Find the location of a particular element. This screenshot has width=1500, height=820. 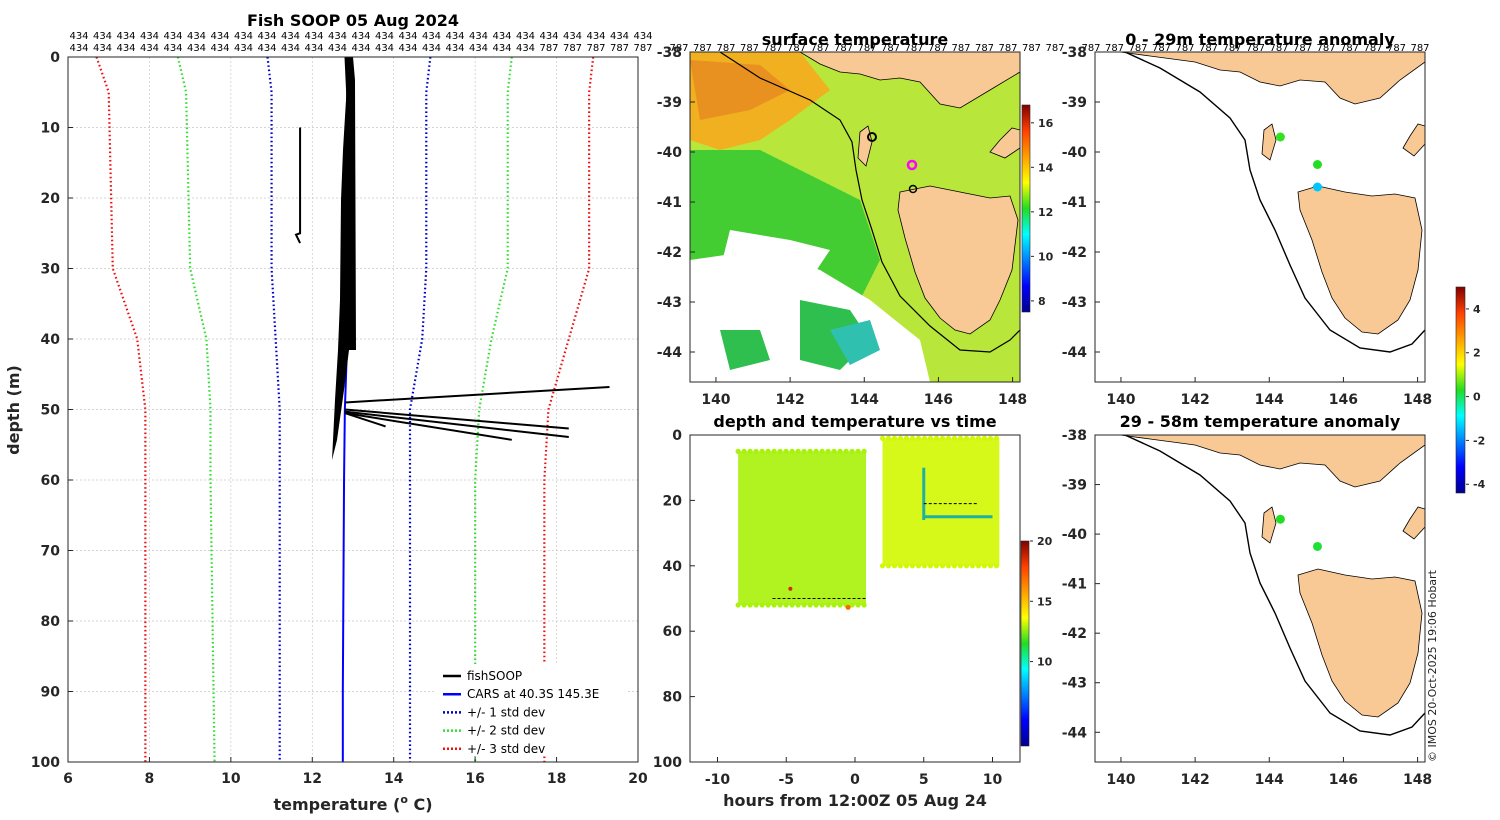

depth-time-scatter is located at coordinates (867, 522).